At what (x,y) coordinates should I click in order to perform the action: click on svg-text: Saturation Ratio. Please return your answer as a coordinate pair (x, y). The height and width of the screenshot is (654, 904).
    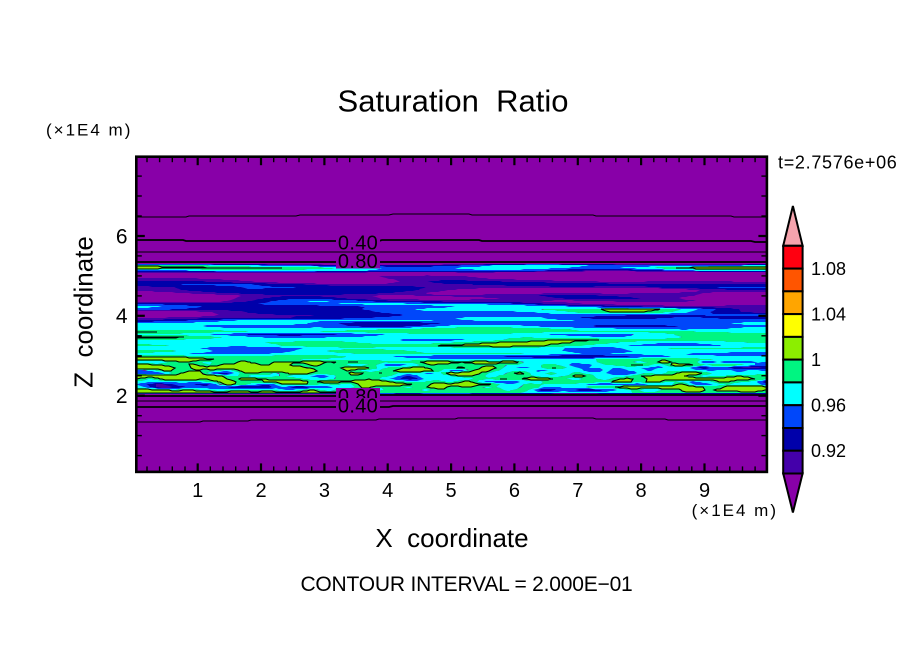
    Looking at the image, I should click on (453, 101).